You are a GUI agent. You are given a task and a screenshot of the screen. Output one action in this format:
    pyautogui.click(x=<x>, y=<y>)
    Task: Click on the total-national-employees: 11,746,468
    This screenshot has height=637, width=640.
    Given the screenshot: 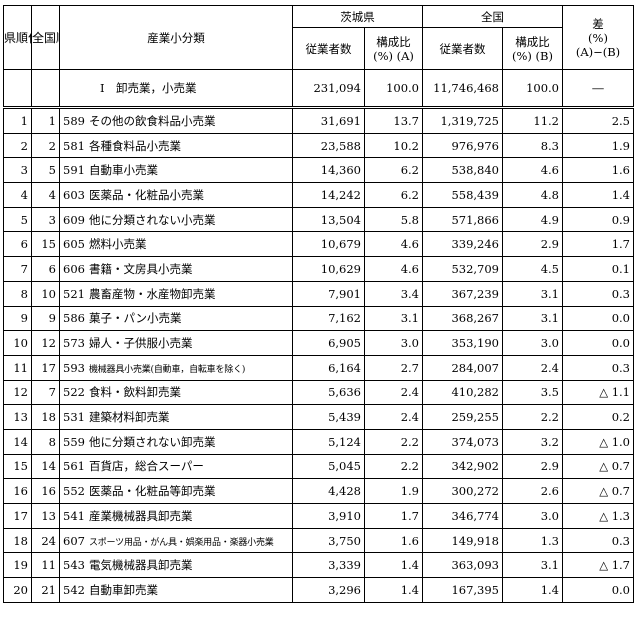 What is the action you would take?
    pyautogui.click(x=462, y=89)
    